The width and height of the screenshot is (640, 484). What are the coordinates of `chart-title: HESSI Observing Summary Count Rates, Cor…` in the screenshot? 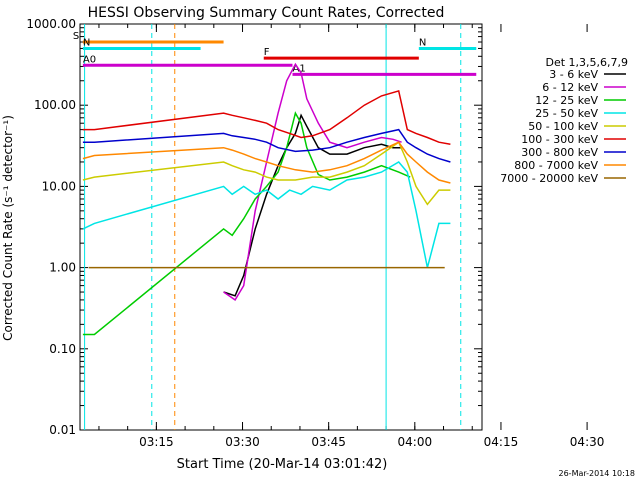 It's located at (266, 13).